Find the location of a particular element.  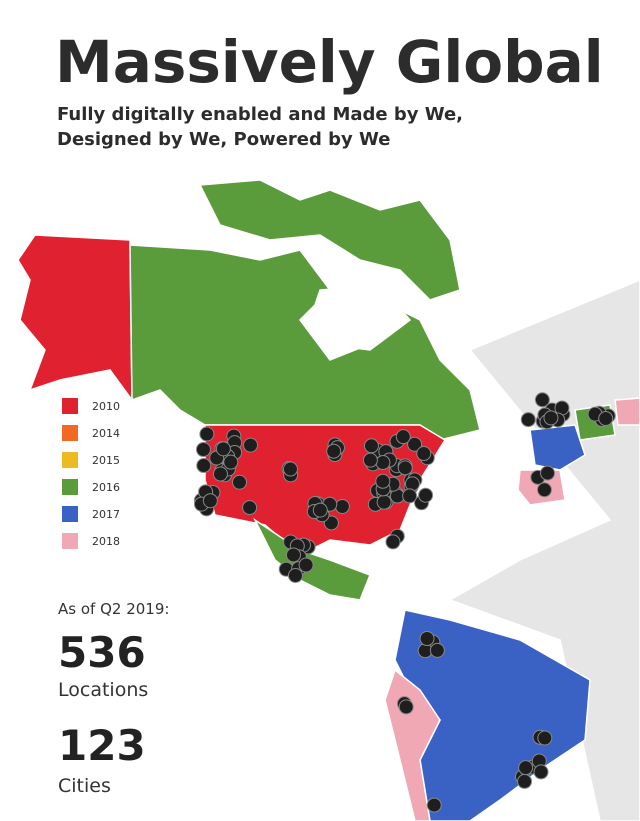

legend-label: 2017 is located at coordinates (106, 514).